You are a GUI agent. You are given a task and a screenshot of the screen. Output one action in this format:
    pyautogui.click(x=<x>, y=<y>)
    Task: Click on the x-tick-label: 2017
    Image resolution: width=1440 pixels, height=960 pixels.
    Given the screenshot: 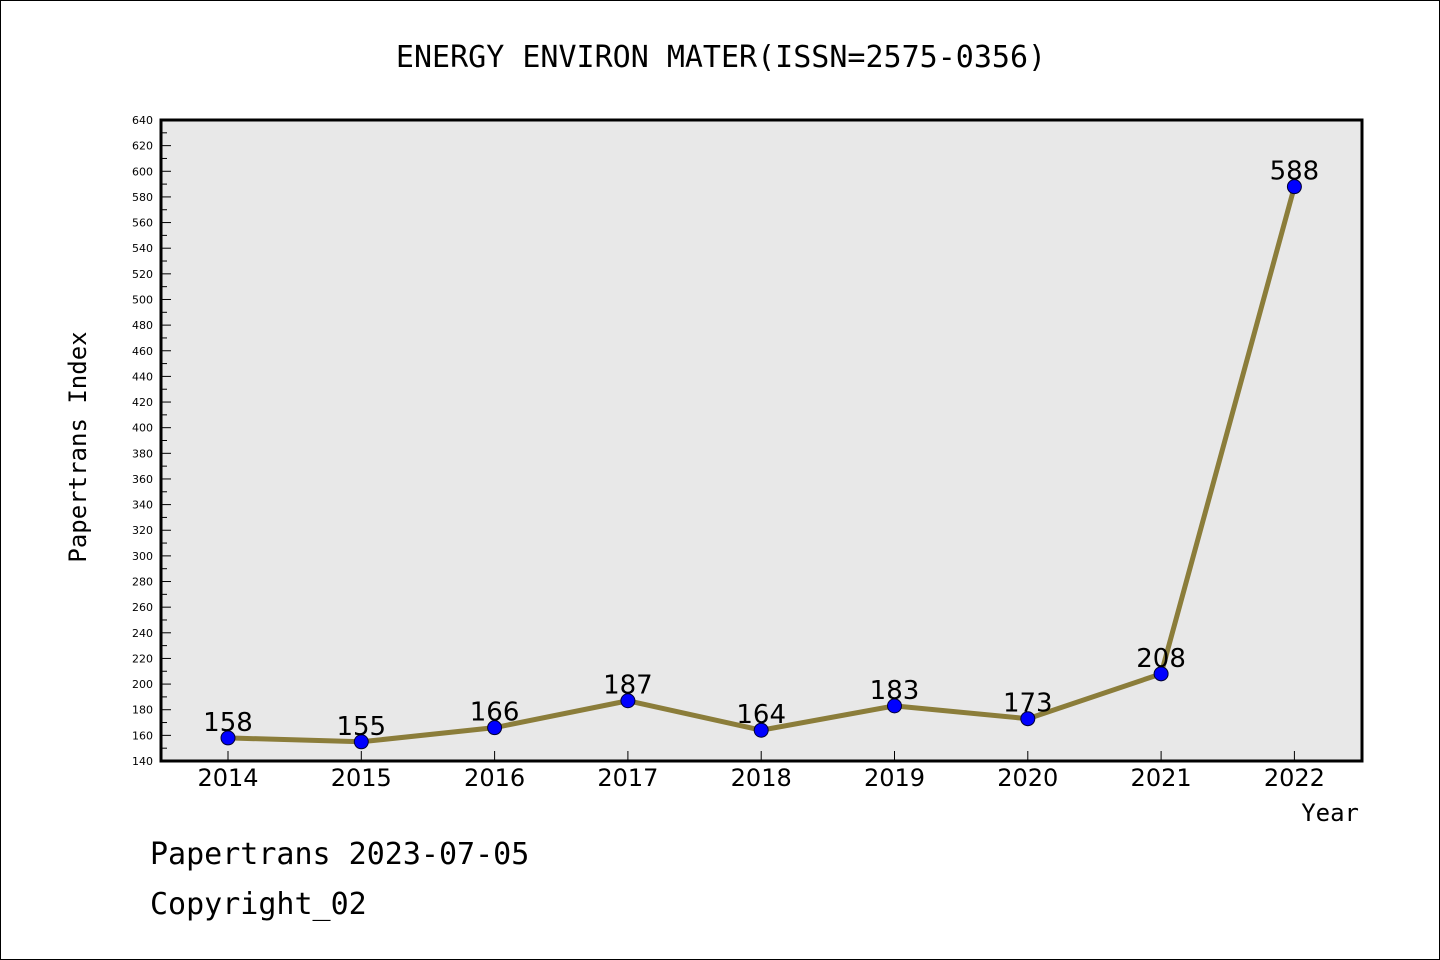 What is the action you would take?
    pyautogui.click(x=627, y=778)
    